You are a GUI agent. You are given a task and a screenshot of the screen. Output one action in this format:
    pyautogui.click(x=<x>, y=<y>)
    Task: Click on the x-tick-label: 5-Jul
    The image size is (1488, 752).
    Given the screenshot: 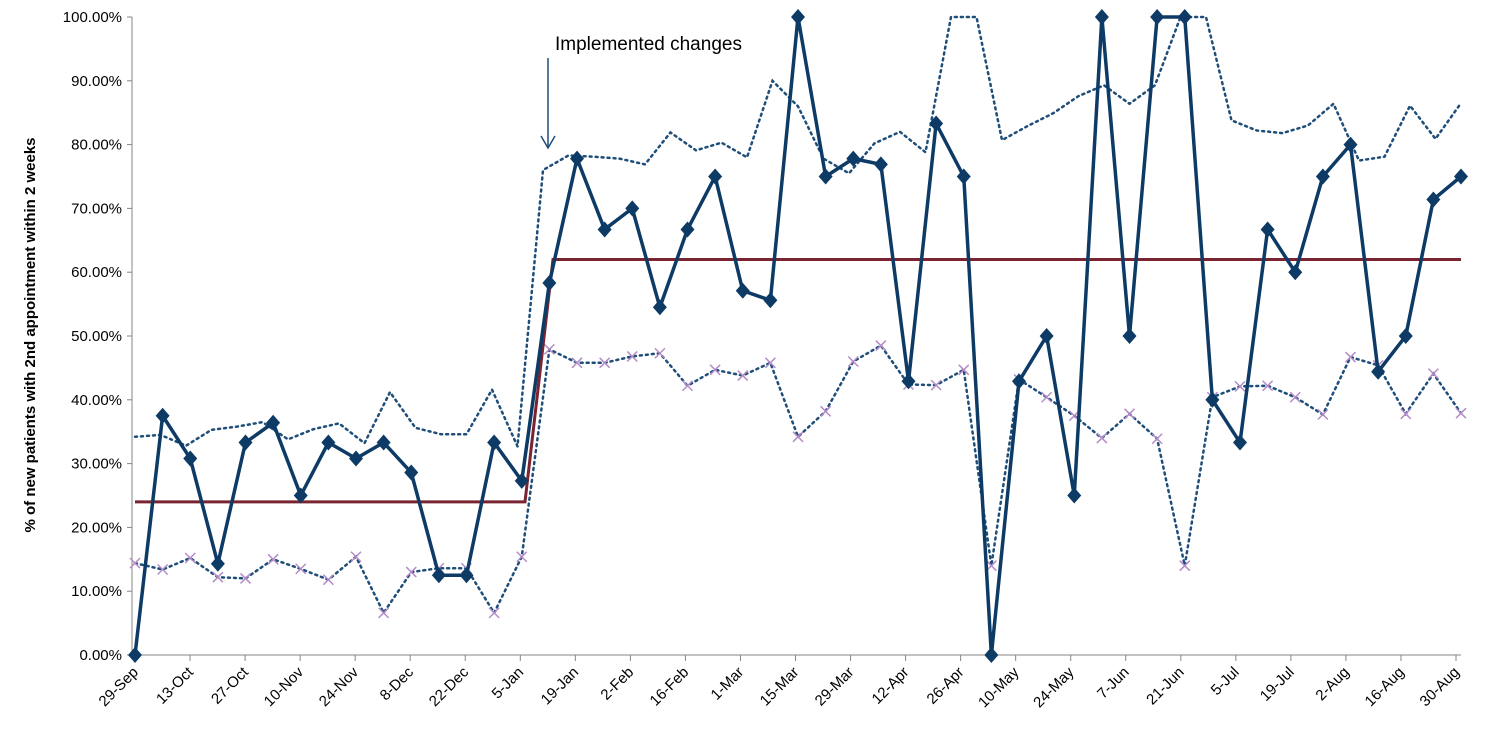 What is the action you would take?
    pyautogui.click(x=1225, y=681)
    